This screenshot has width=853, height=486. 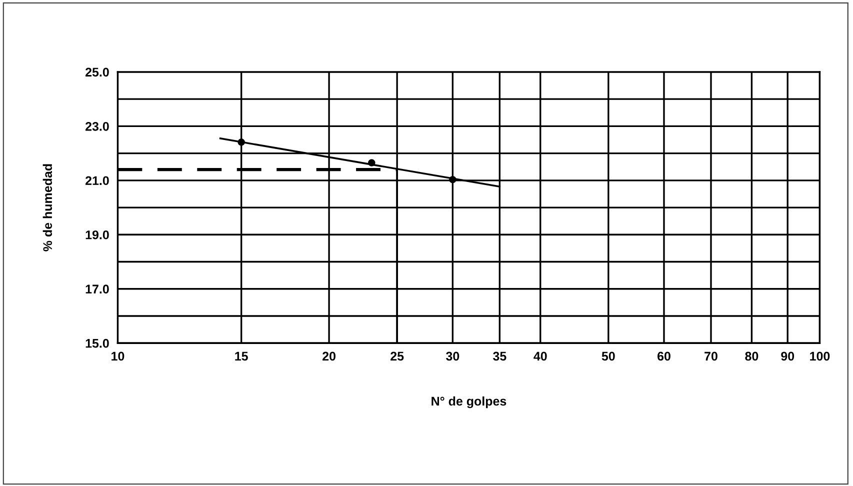 What do you see at coordinates (97, 289) in the screenshot?
I see `y-tick-label: 17.0` at bounding box center [97, 289].